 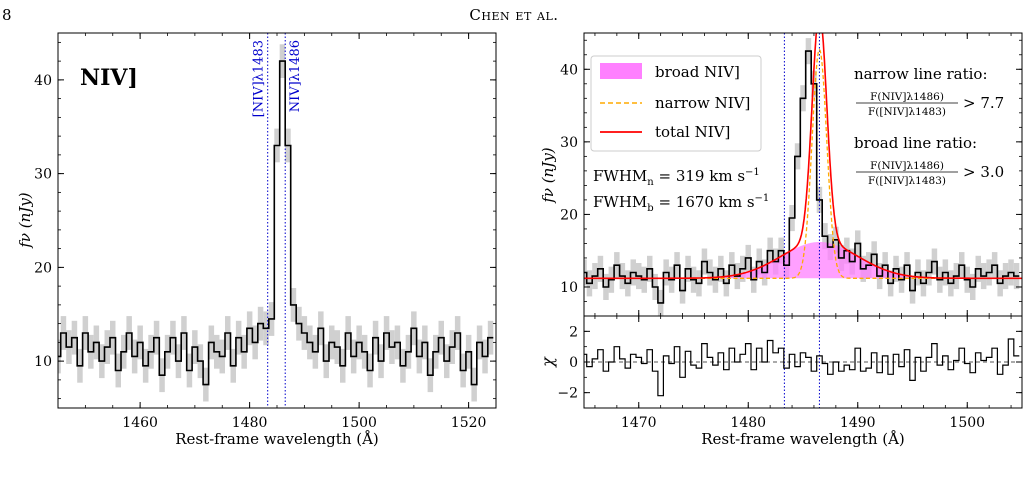 What do you see at coordinates (676, 177) in the screenshot?
I see `fwhm-narrow: FWHMn = 319 km s−1` at bounding box center [676, 177].